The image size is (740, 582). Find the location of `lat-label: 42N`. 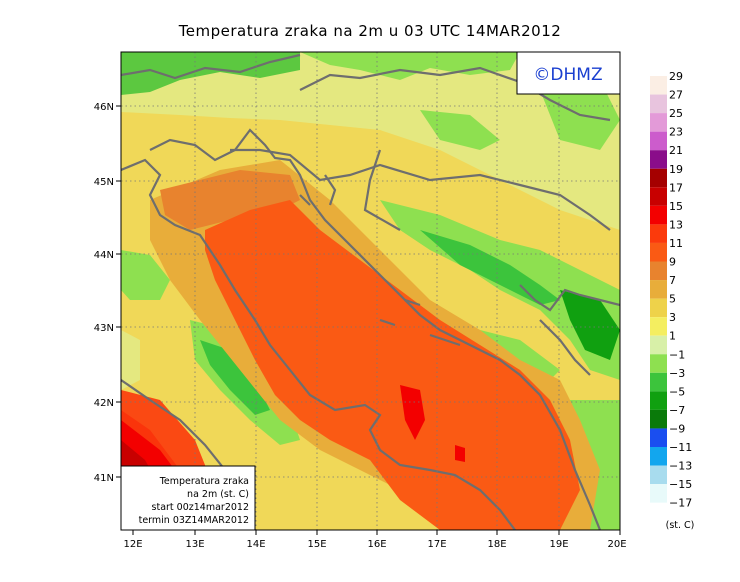

lat-label: 42N is located at coordinates (104, 403).